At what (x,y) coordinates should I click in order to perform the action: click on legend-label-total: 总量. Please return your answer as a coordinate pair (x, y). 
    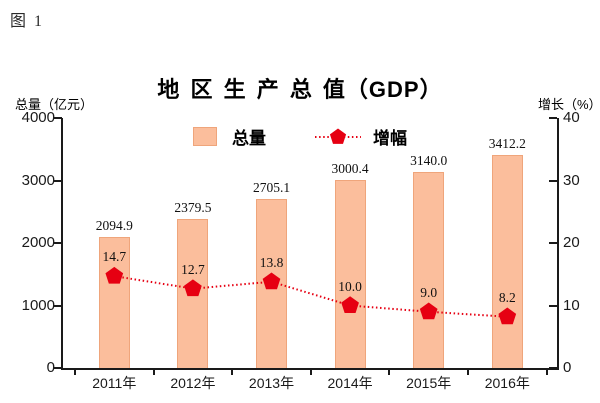
    Looking at the image, I should click on (249, 138).